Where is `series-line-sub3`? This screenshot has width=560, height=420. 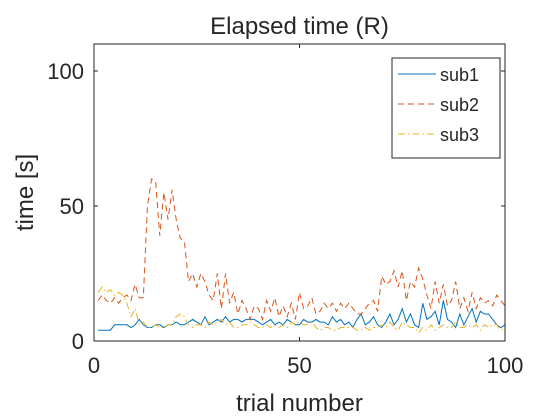 series-line-sub3 is located at coordinates (301, 310).